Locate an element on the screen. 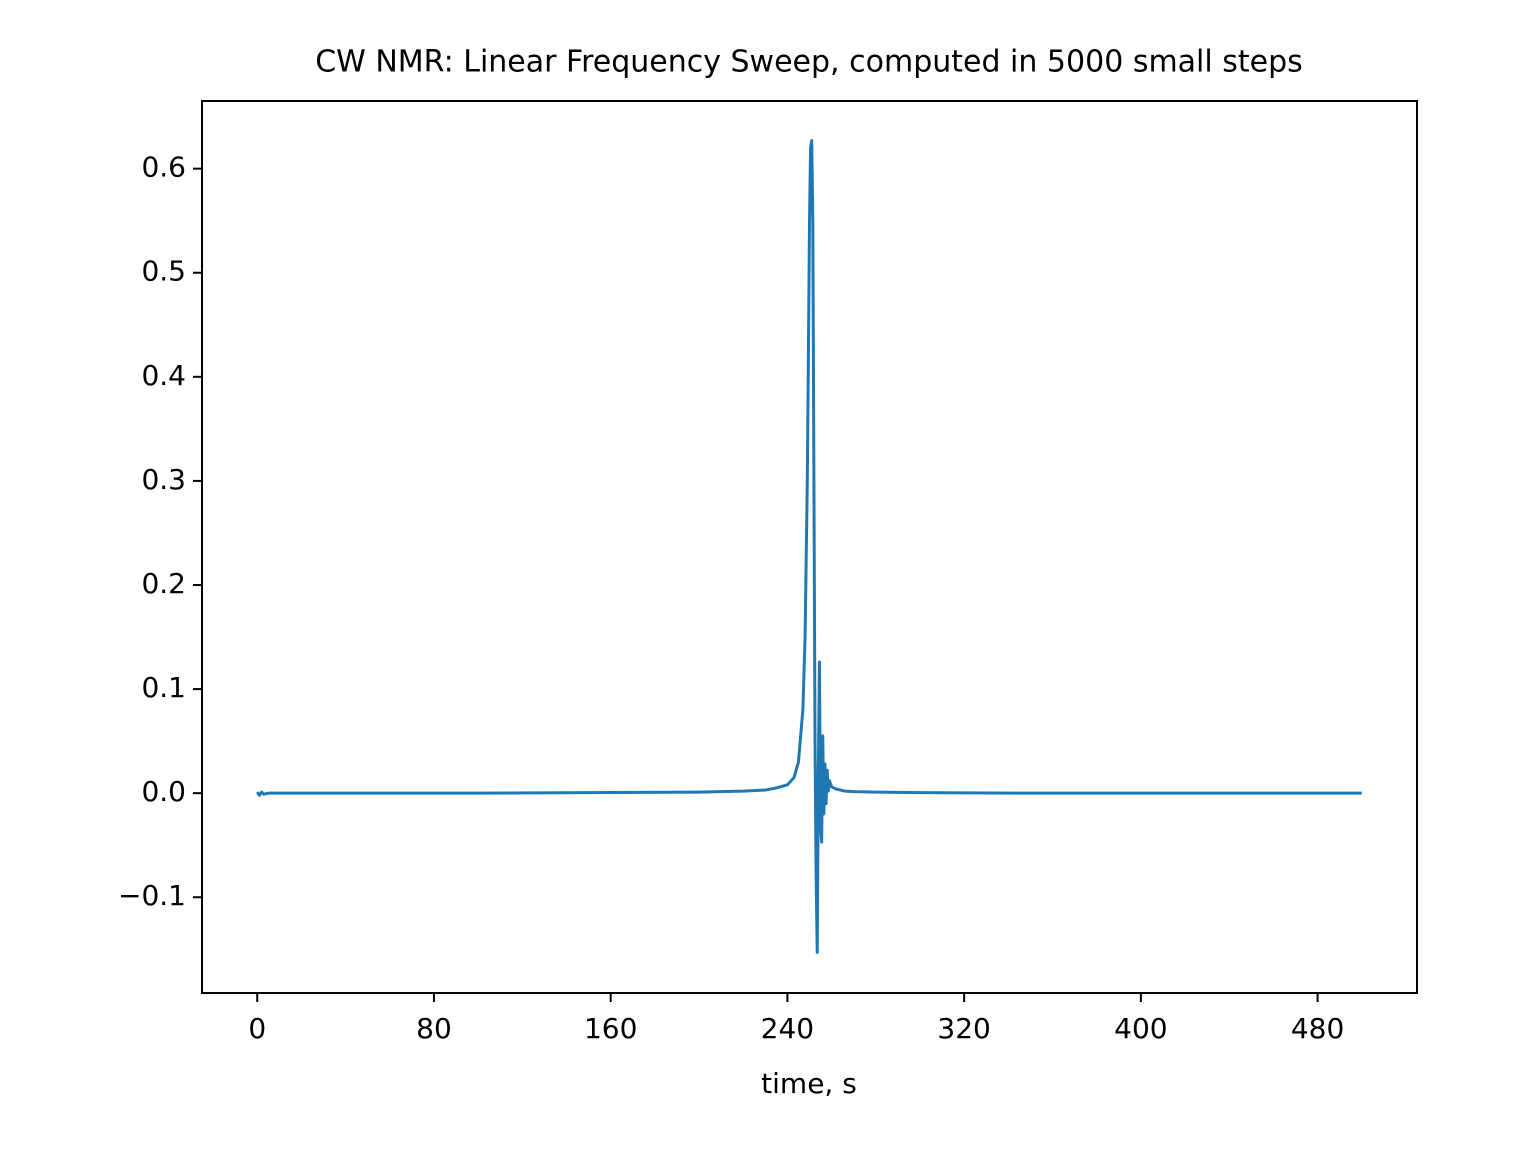 Image resolution: width=1536 pixels, height=1152 pixels. x-tick-label: 240 is located at coordinates (787, 1028).